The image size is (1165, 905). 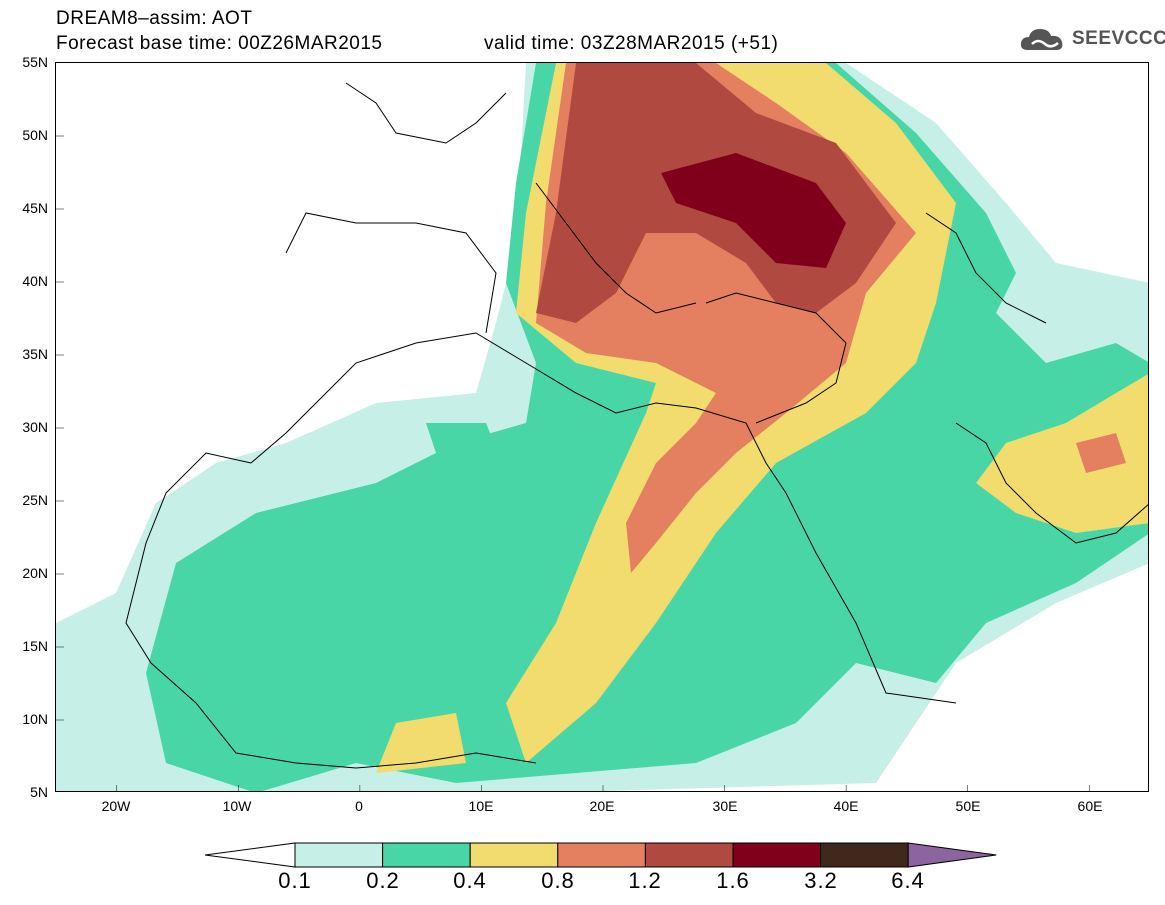 What do you see at coordinates (250, 855) in the screenshot?
I see `colorbar-min-arrow` at bounding box center [250, 855].